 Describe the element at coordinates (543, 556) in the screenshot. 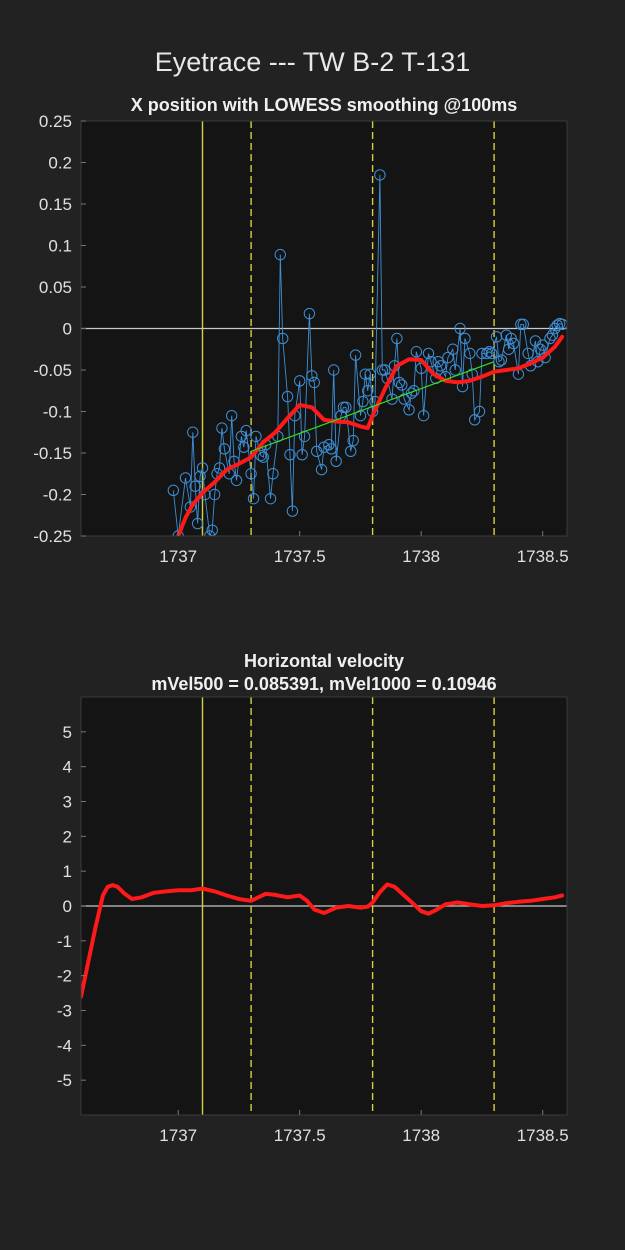

I see `x-tick-label: 1738.5` at that location.